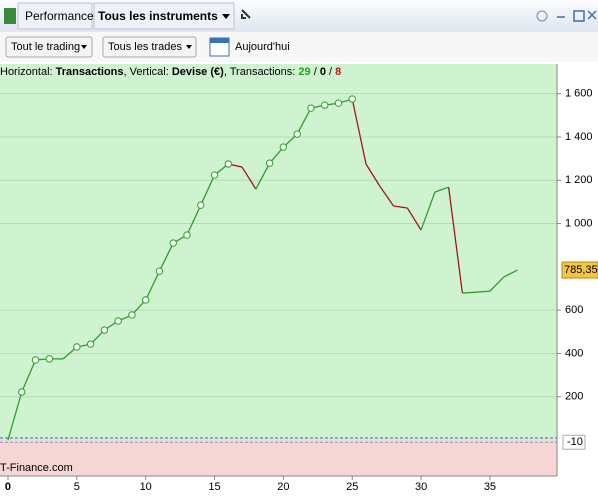 This screenshot has height=499, width=598. I want to click on y-tick-label: 1 200, so click(579, 180).